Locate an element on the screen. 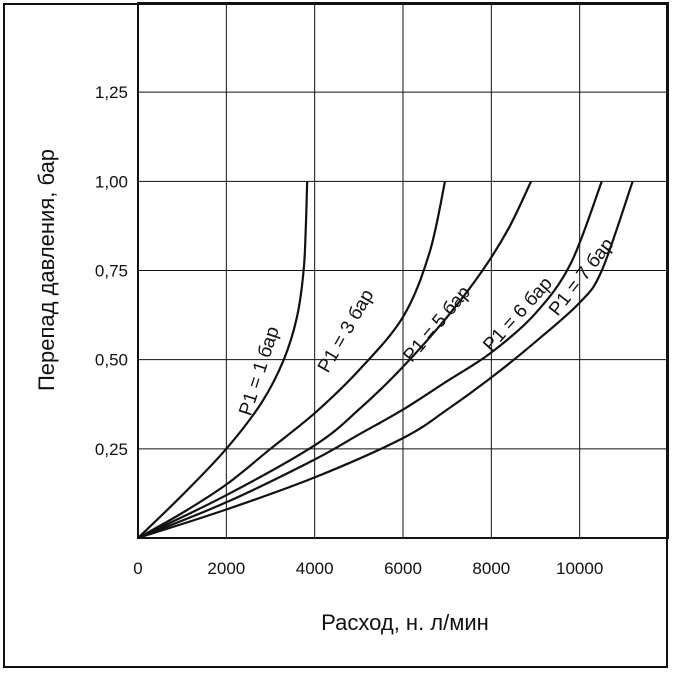  y-tick-label: 0,25 is located at coordinates (111, 449).